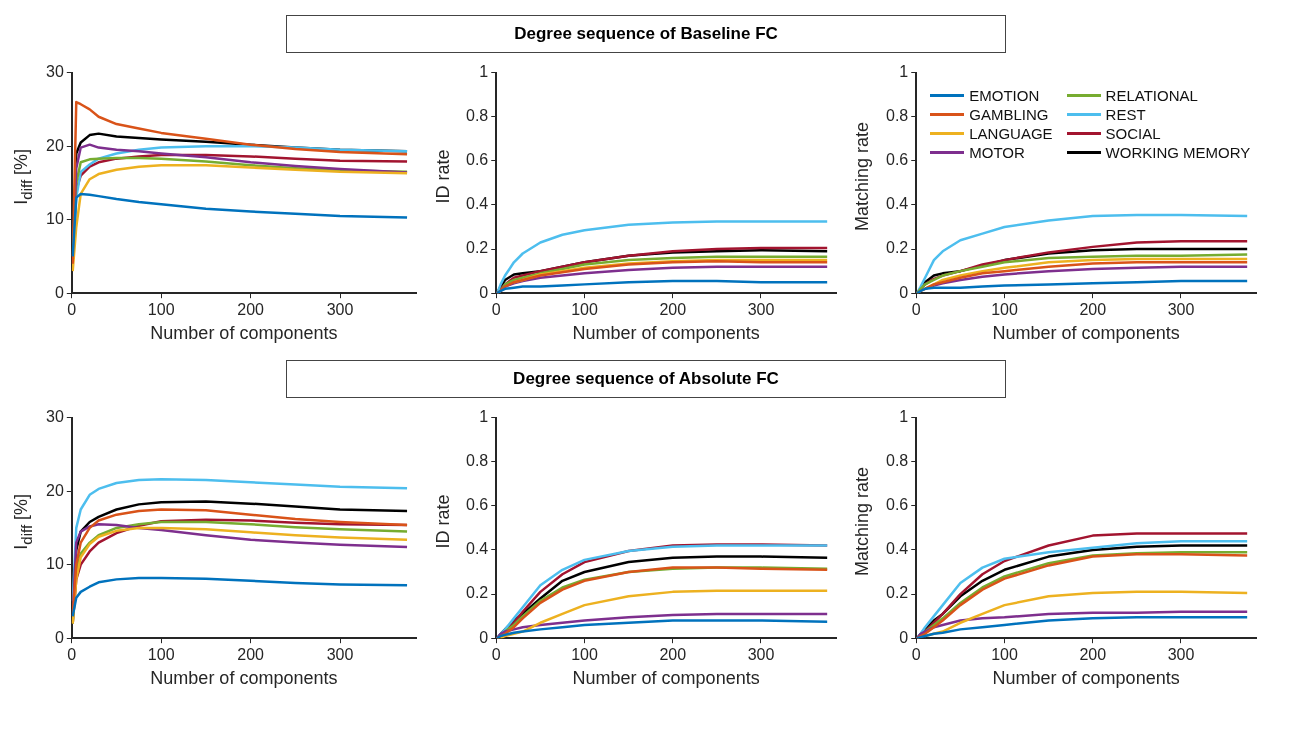  What do you see at coordinates (1004, 95) in the screenshot?
I see `legend-label: EMOTION` at bounding box center [1004, 95].